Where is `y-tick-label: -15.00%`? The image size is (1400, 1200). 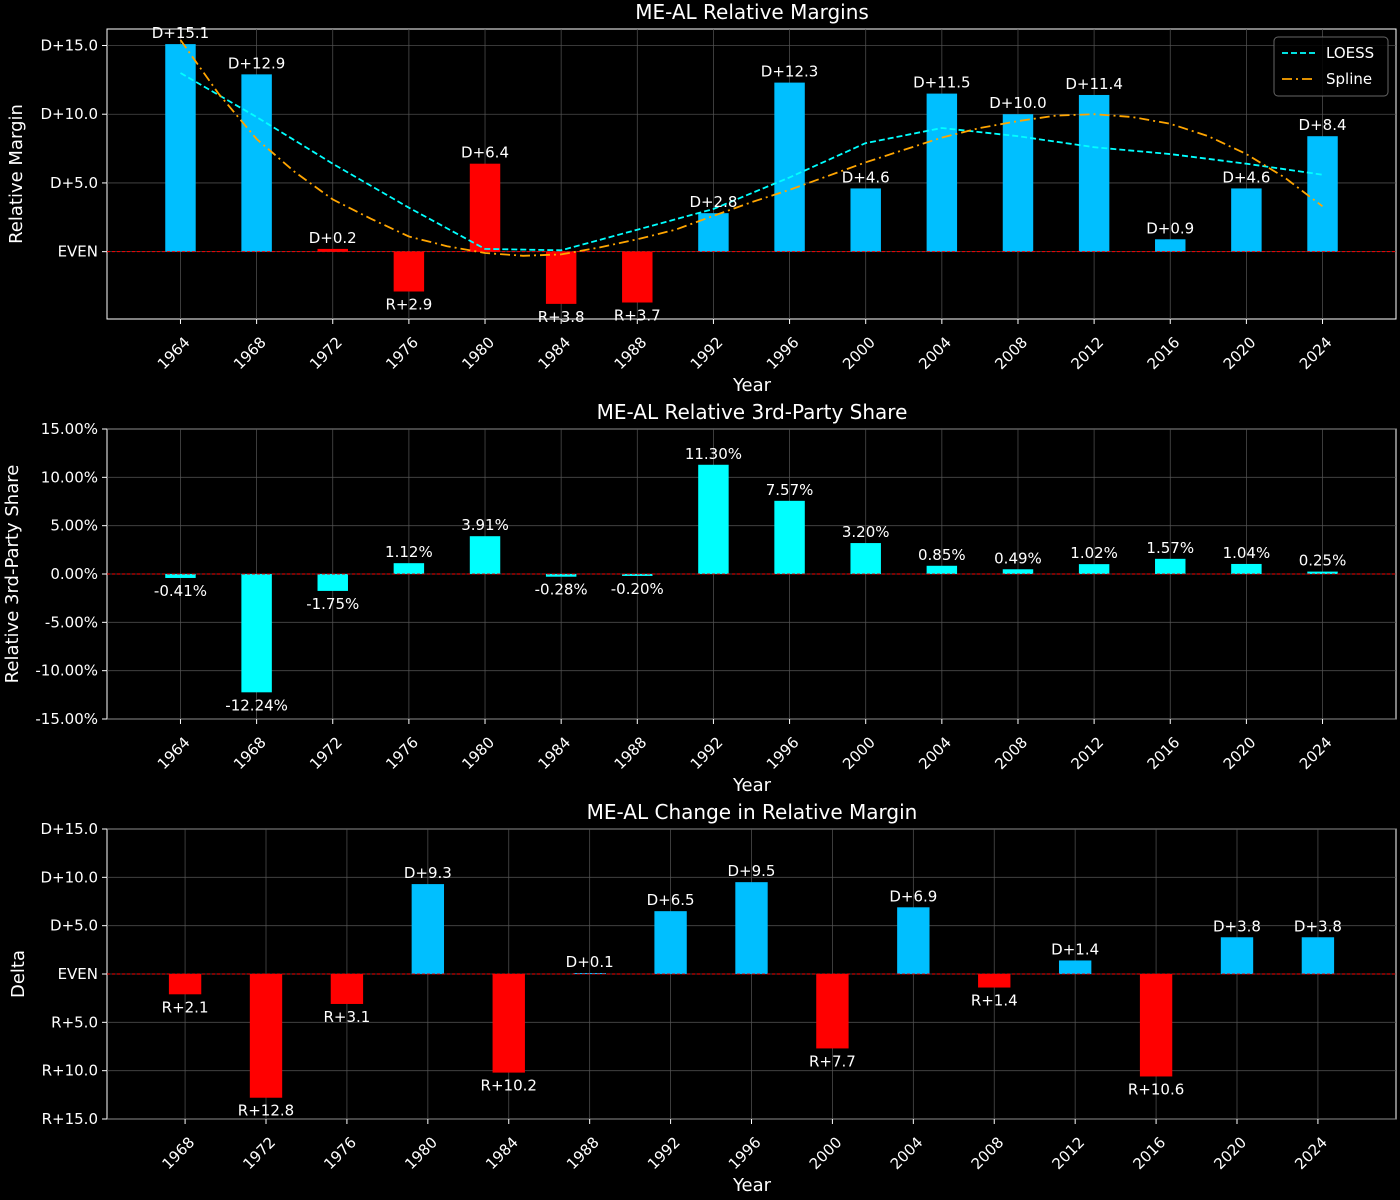 y-tick-label: -15.00% is located at coordinates (66, 719).